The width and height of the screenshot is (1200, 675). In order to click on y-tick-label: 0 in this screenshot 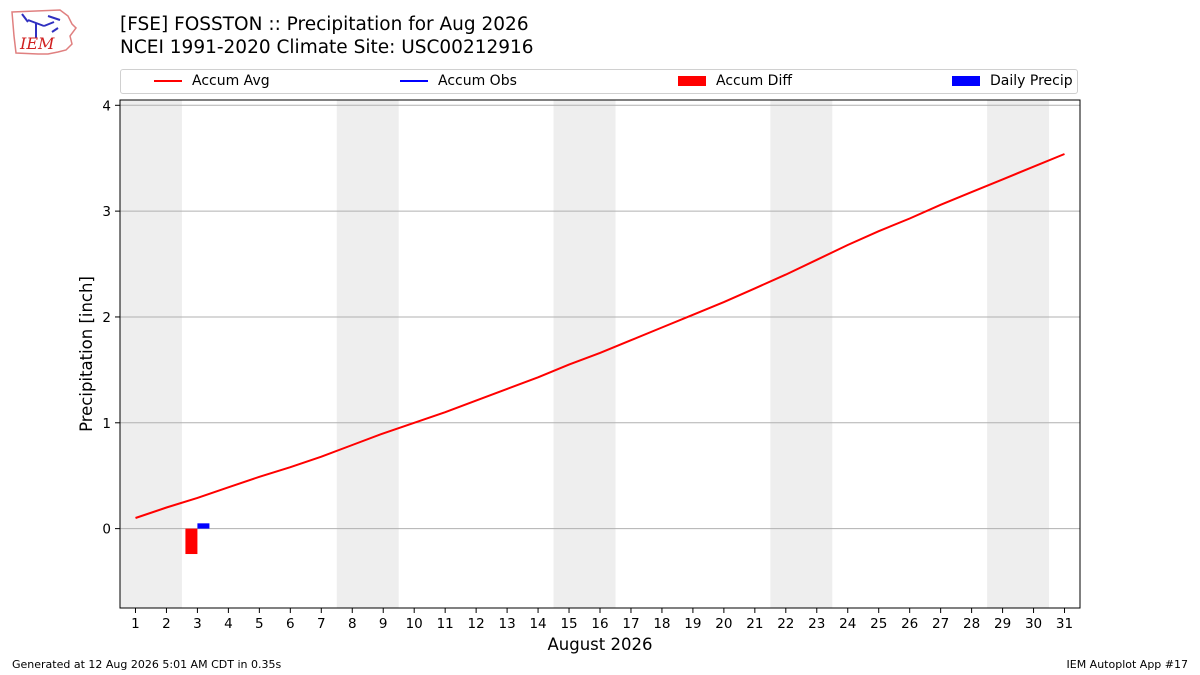, I will do `click(106, 530)`.